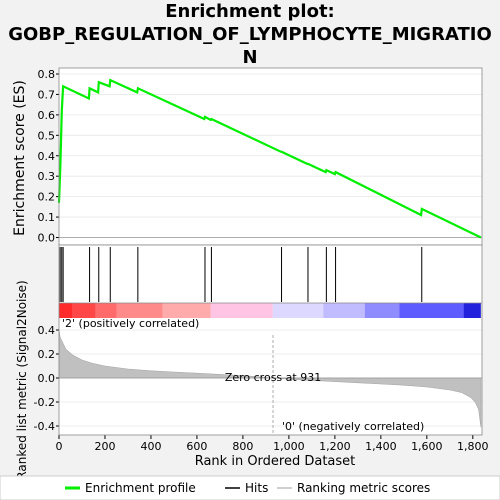 This screenshot has width=500, height=500. Describe the element at coordinates (47, 74) in the screenshot. I see `es-y-tick-label: 0.8` at that location.